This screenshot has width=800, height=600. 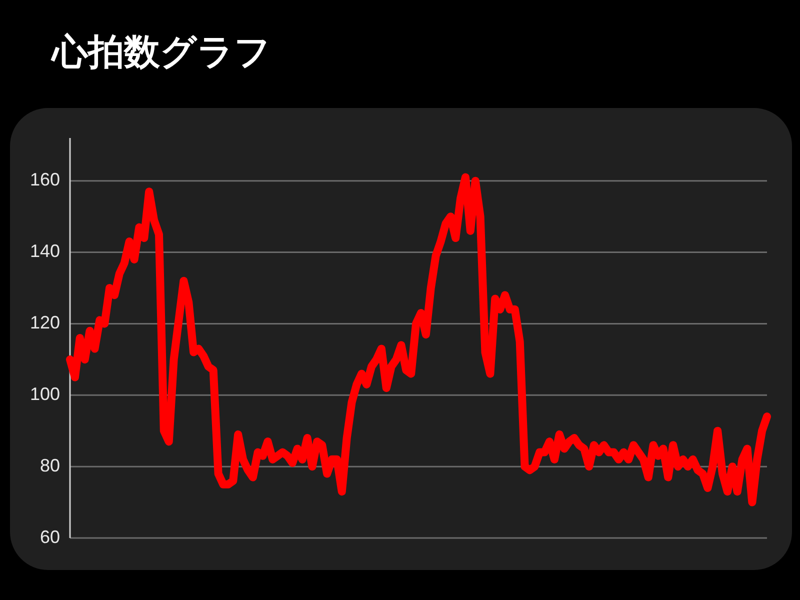 What do you see at coordinates (160, 52) in the screenshot?
I see `chart-title: 心拍数グラフ` at bounding box center [160, 52].